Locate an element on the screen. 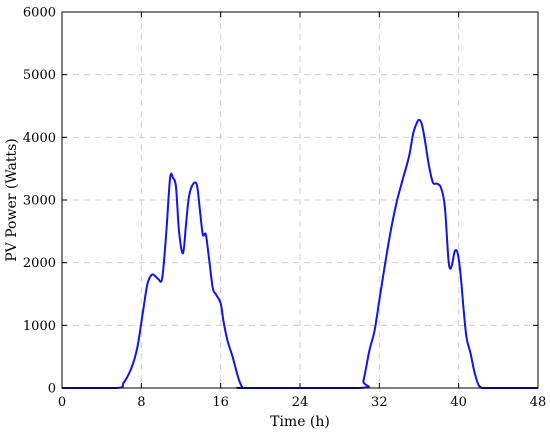  y-tick-label: 6000 is located at coordinates (39, 13).